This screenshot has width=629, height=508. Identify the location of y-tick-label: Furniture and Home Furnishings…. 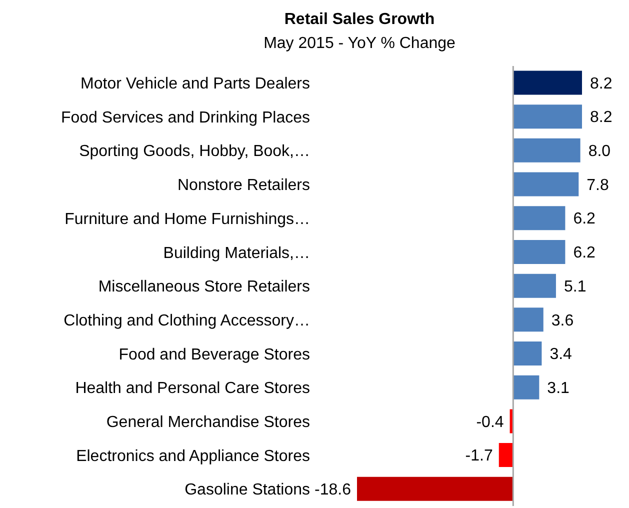
(187, 219).